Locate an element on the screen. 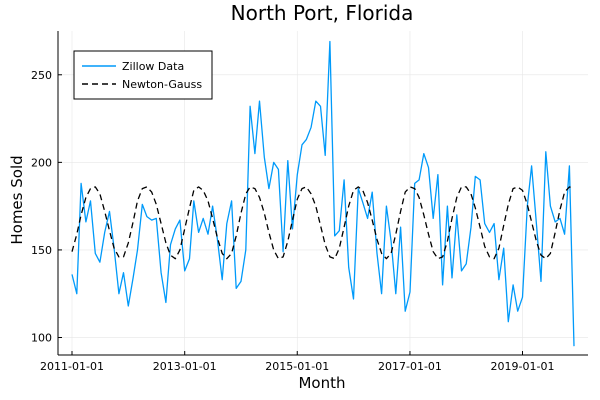 Image resolution: width=600 pixels, height=400 pixels. x-axis-label: Month is located at coordinates (321, 383).